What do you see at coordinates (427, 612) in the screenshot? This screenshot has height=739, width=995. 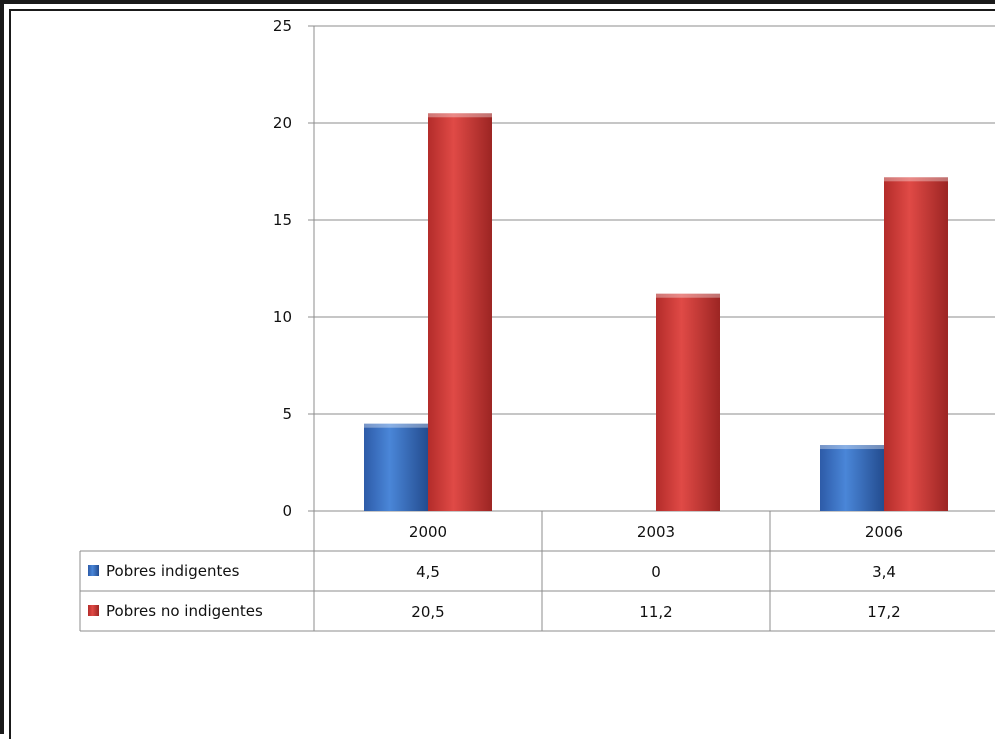 I see `data-value: 20,5` at bounding box center [427, 612].